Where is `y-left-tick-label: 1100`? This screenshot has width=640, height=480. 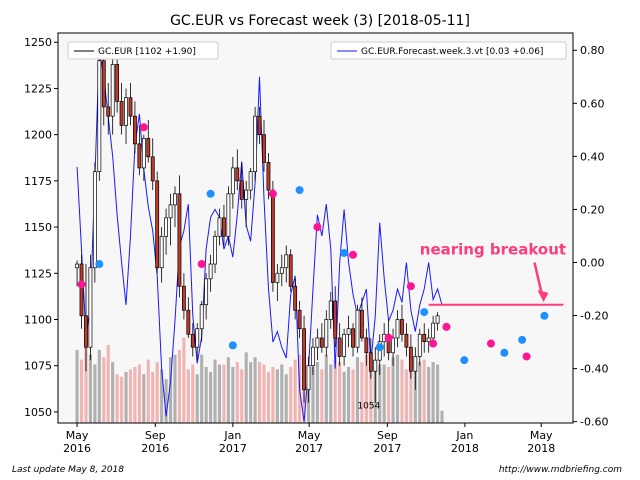 y-left-tick-label: 1100 is located at coordinates (38, 319).